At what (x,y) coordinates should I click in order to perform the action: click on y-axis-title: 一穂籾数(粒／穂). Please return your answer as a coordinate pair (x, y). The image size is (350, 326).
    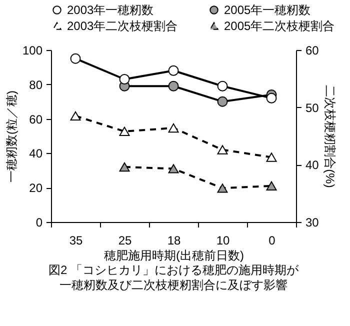
    Looking at the image, I should click on (11, 136).